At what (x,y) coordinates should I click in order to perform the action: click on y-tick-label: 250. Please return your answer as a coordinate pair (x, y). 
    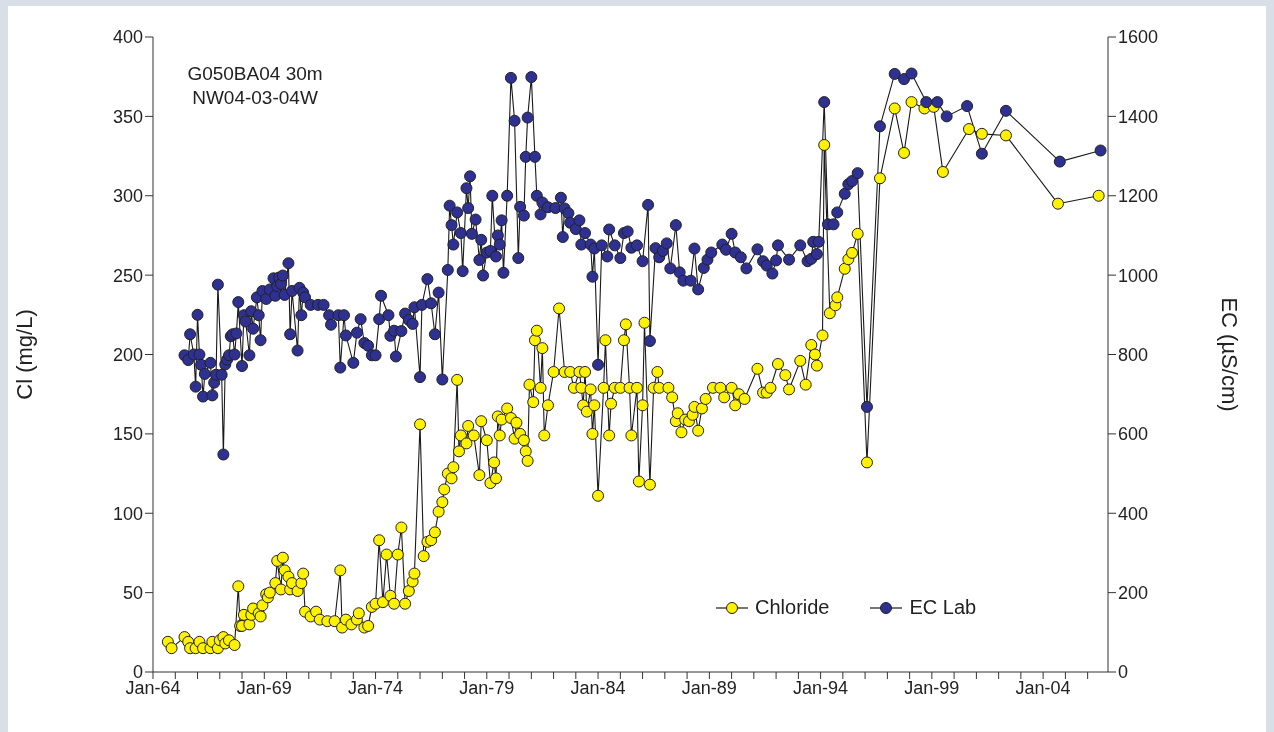
    Looking at the image, I should click on (127, 275).